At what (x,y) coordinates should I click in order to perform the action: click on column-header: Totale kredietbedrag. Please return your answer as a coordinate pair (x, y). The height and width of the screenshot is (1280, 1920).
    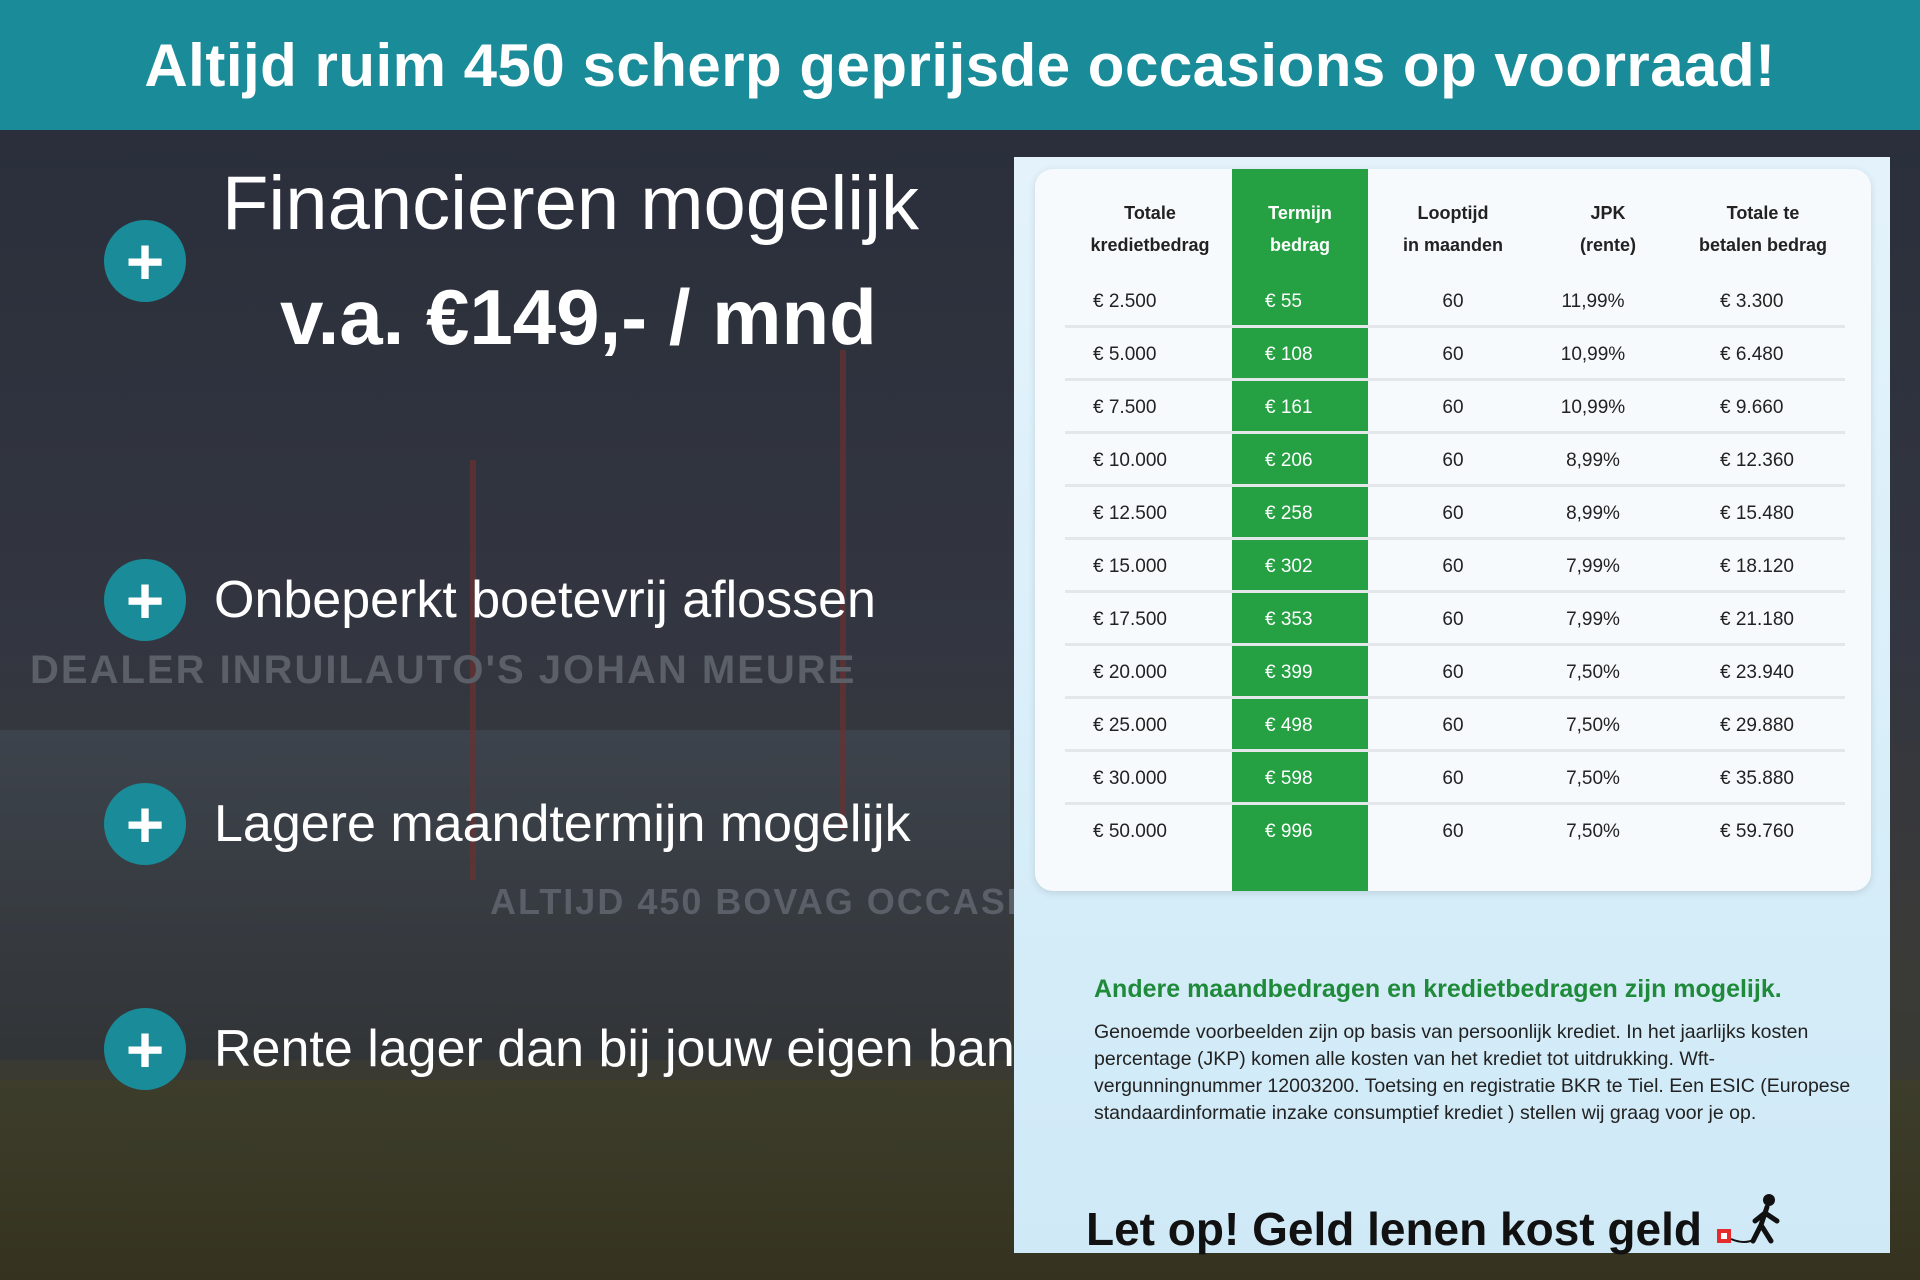
    Looking at the image, I should click on (1150, 229).